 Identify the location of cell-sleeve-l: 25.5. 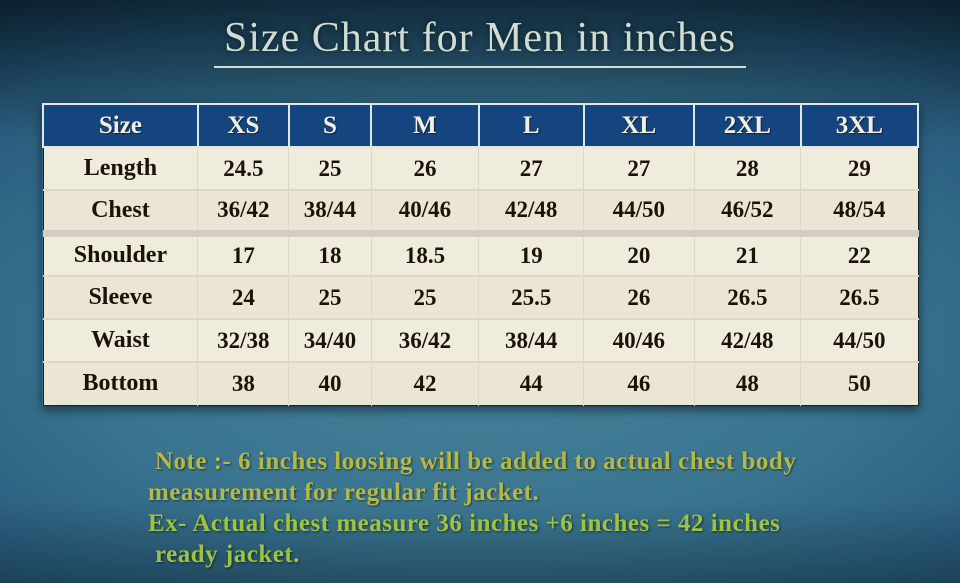
(531, 297).